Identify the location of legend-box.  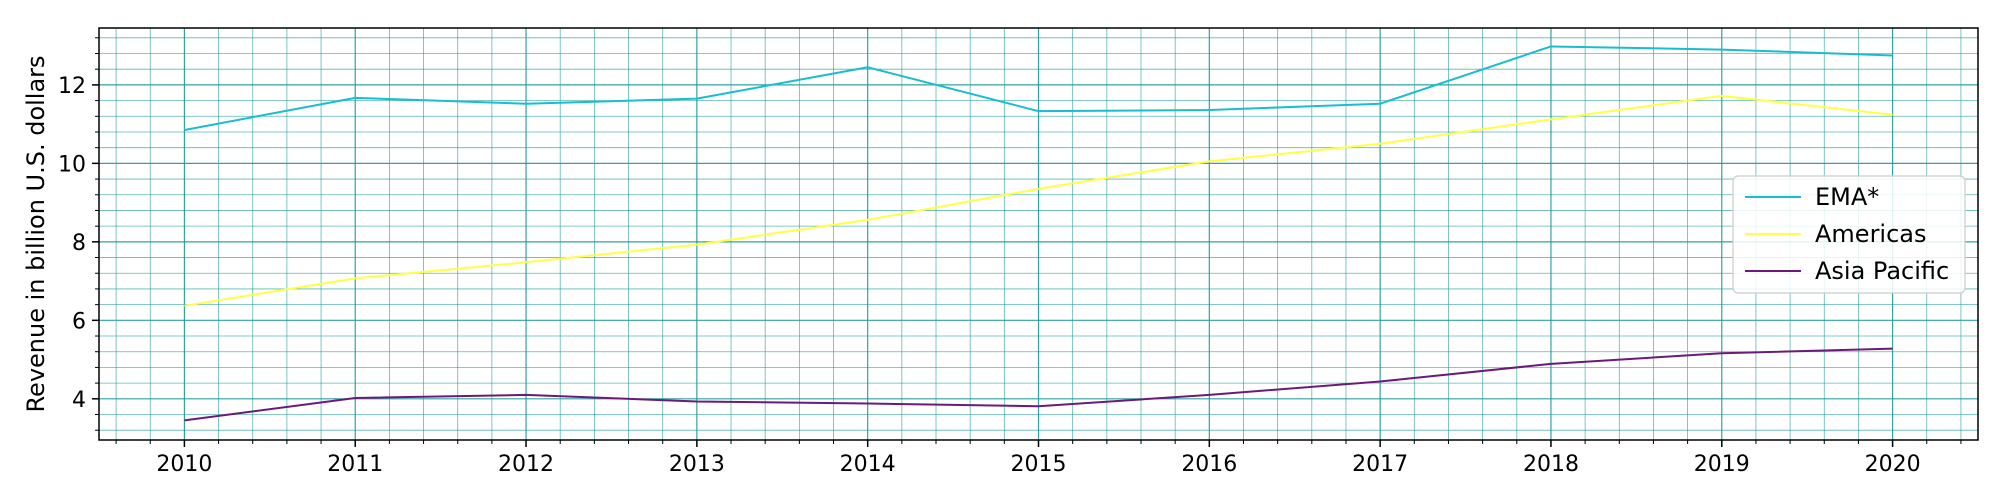
(1849, 234).